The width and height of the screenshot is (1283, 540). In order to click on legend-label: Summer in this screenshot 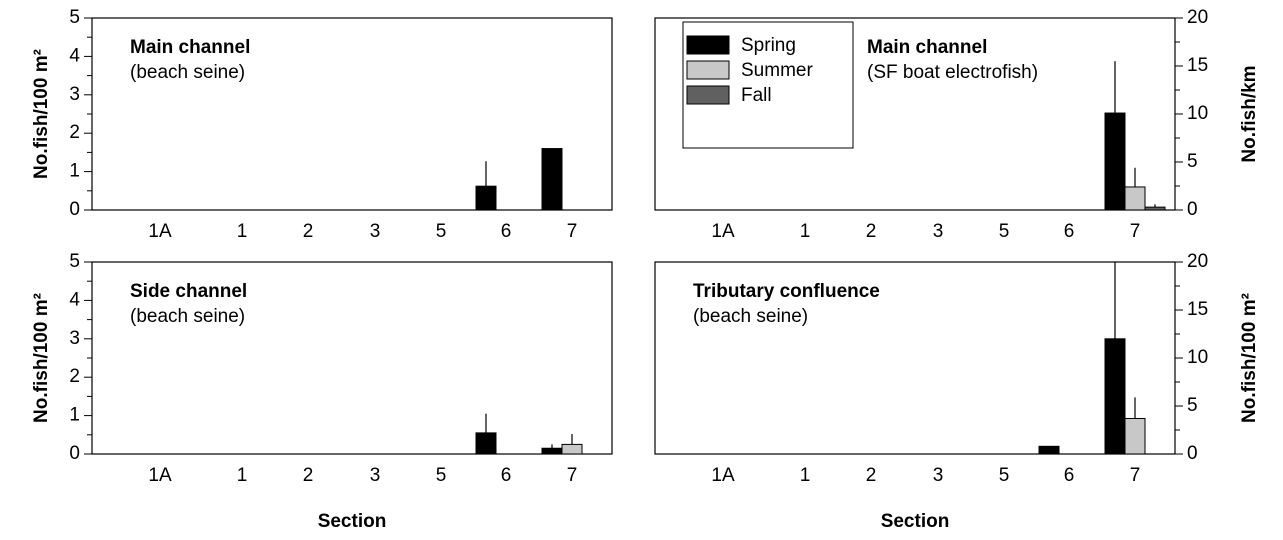, I will do `click(777, 70)`.